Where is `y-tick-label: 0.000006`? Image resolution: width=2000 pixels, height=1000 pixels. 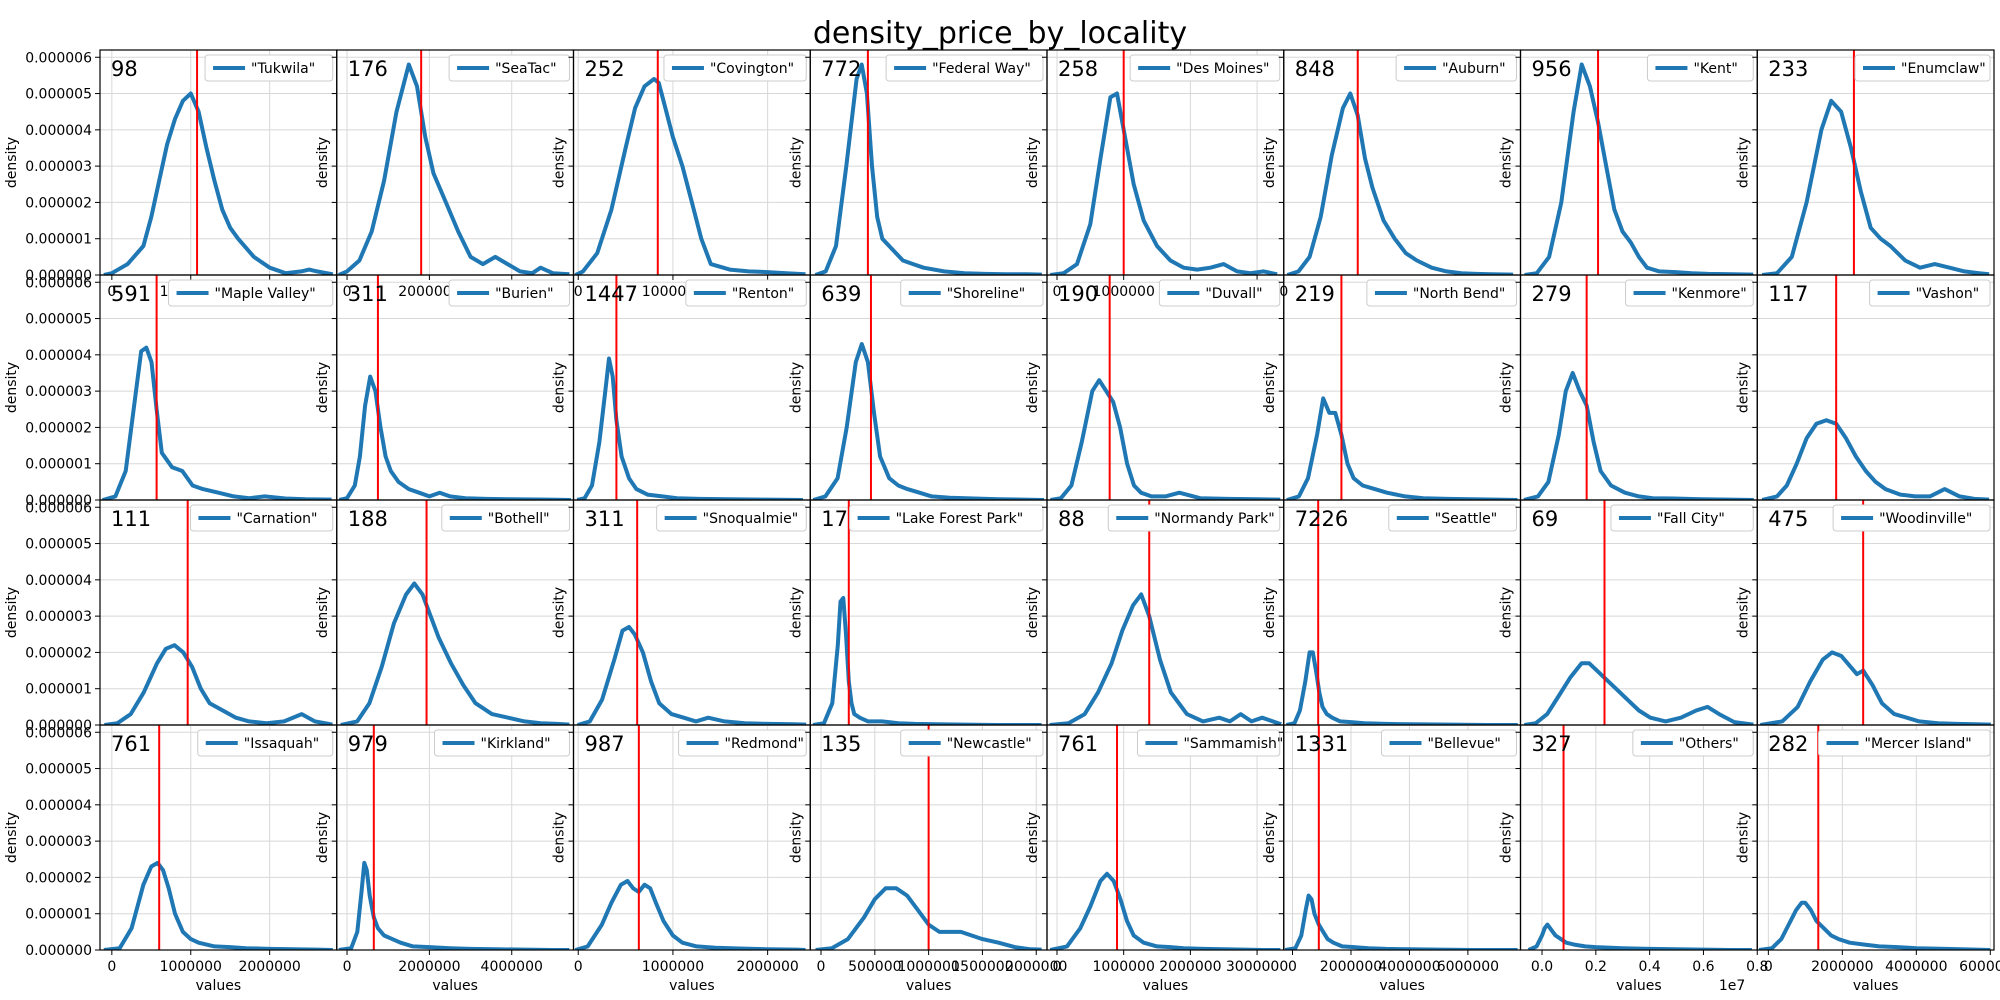 y-tick-label: 0.000006 is located at coordinates (58, 508).